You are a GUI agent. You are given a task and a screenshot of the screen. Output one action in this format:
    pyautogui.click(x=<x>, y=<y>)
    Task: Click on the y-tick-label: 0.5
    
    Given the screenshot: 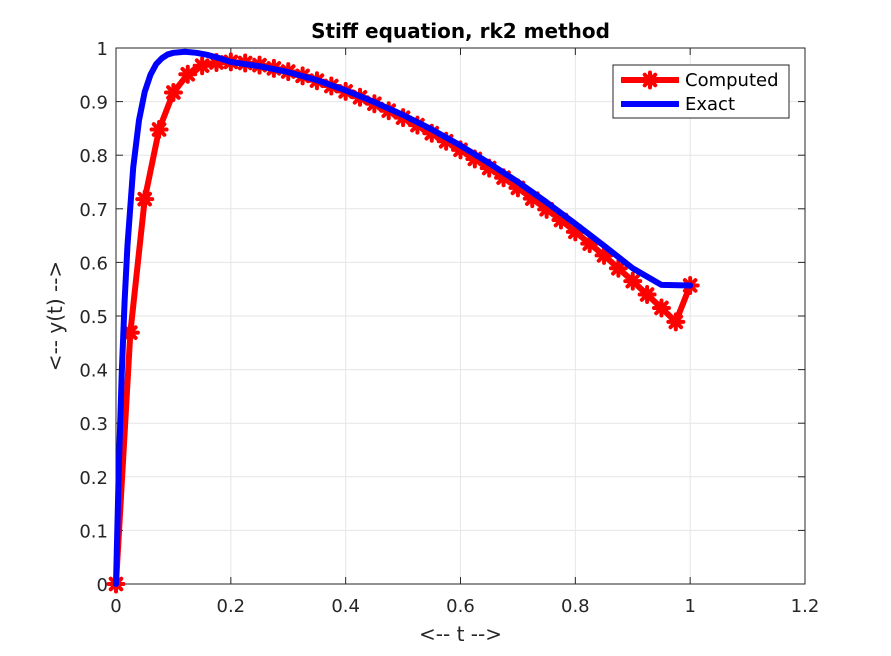 What is the action you would take?
    pyautogui.click(x=93, y=317)
    